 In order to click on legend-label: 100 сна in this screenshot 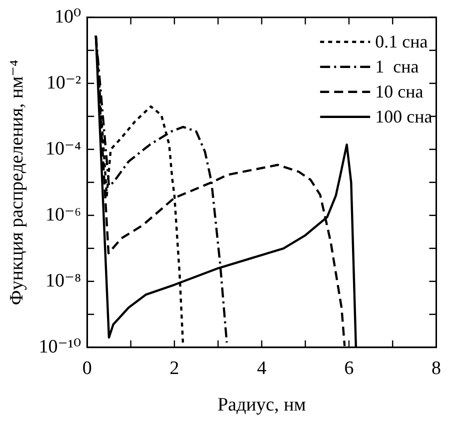, I will do `click(403, 116)`.